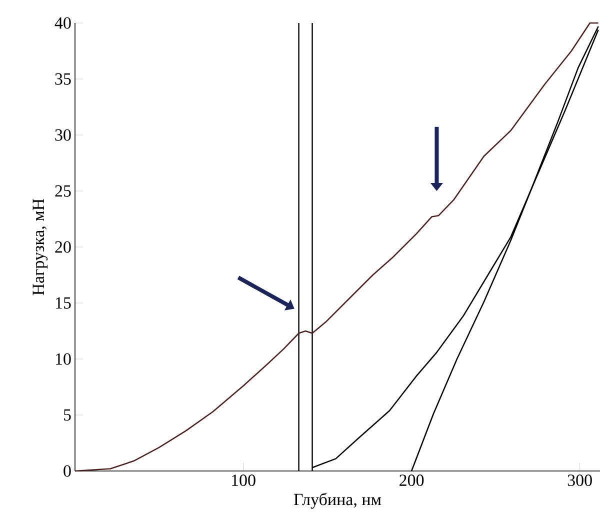 Image resolution: width=609 pixels, height=531 pixels. I want to click on x-tick-label: 300, so click(580, 480).